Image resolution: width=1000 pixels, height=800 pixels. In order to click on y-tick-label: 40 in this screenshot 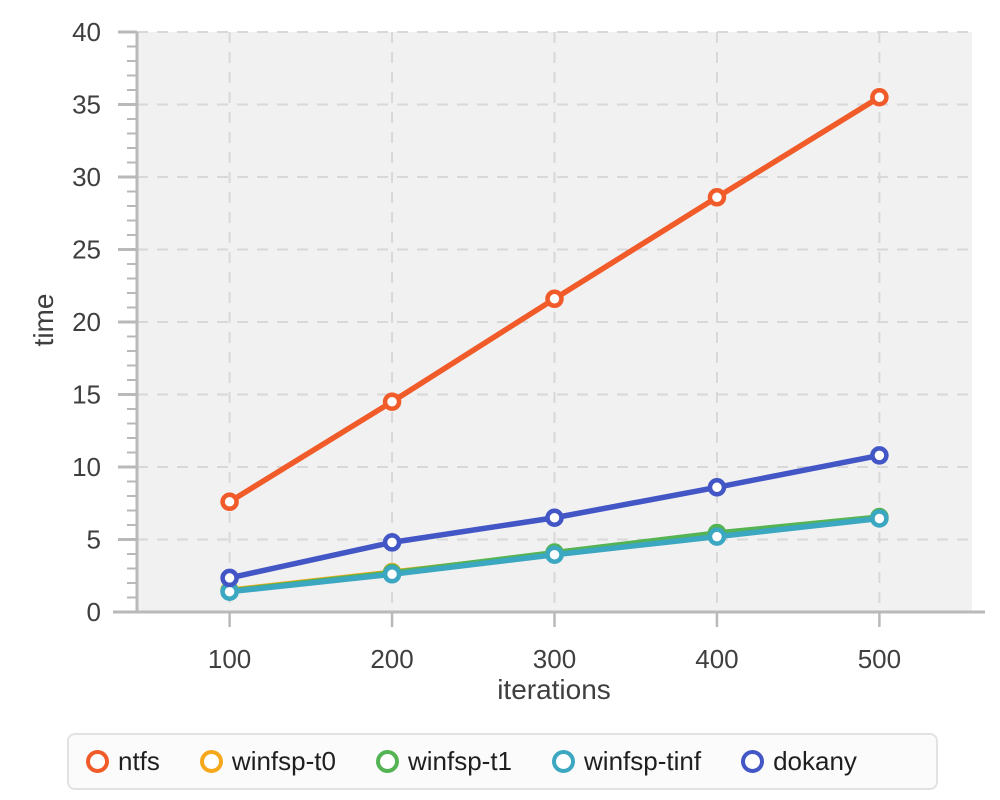, I will do `click(86, 32)`.